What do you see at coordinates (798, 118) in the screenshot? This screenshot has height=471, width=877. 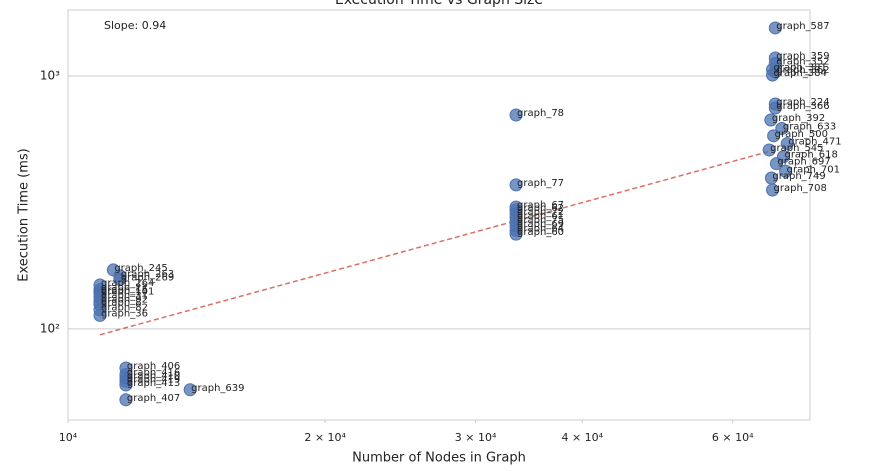 I see `point-label: graph_392` at bounding box center [798, 118].